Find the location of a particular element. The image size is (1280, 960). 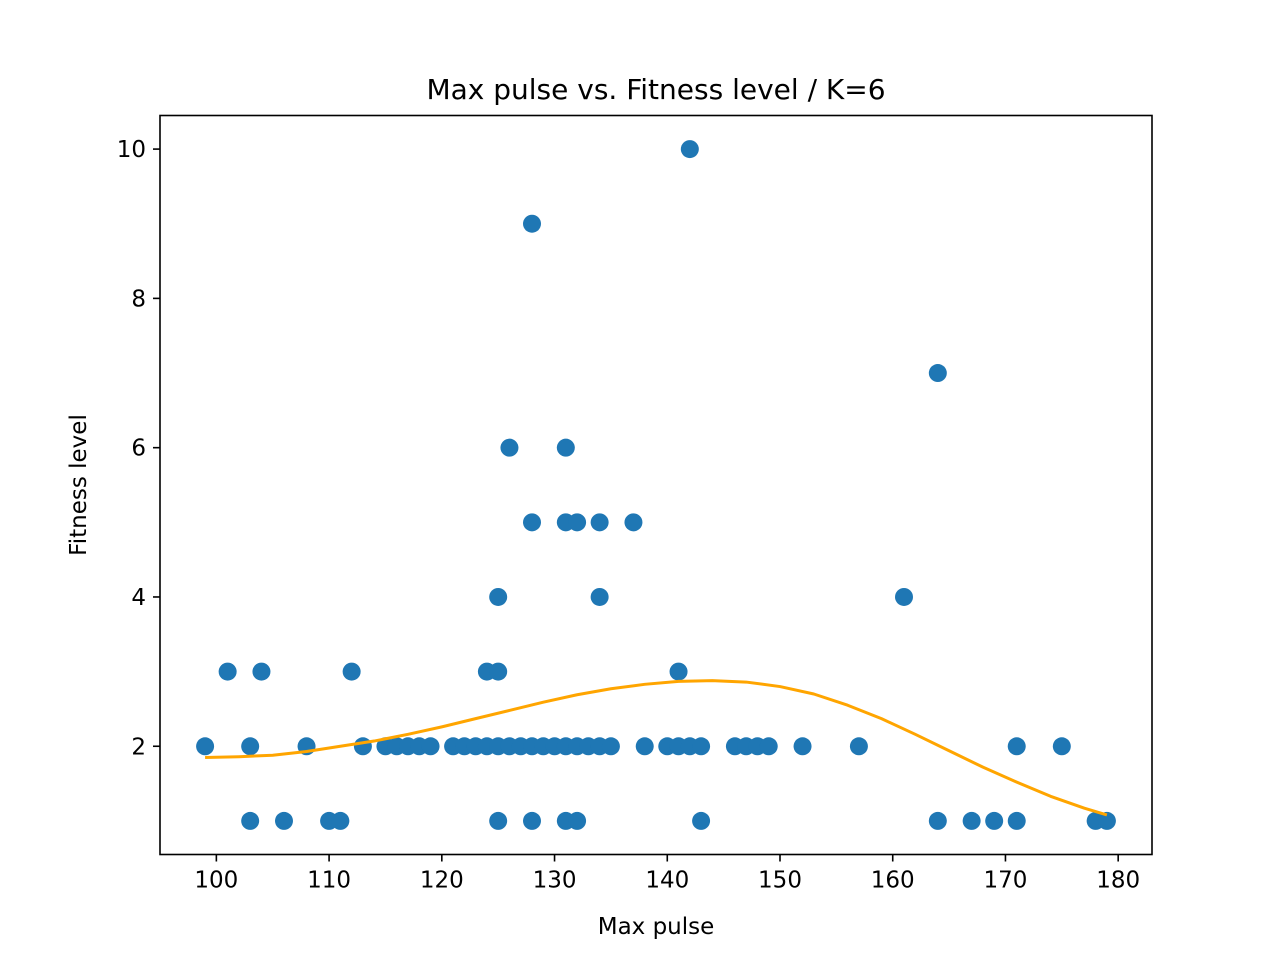

y-tick-label: 8 is located at coordinates (138, 299).